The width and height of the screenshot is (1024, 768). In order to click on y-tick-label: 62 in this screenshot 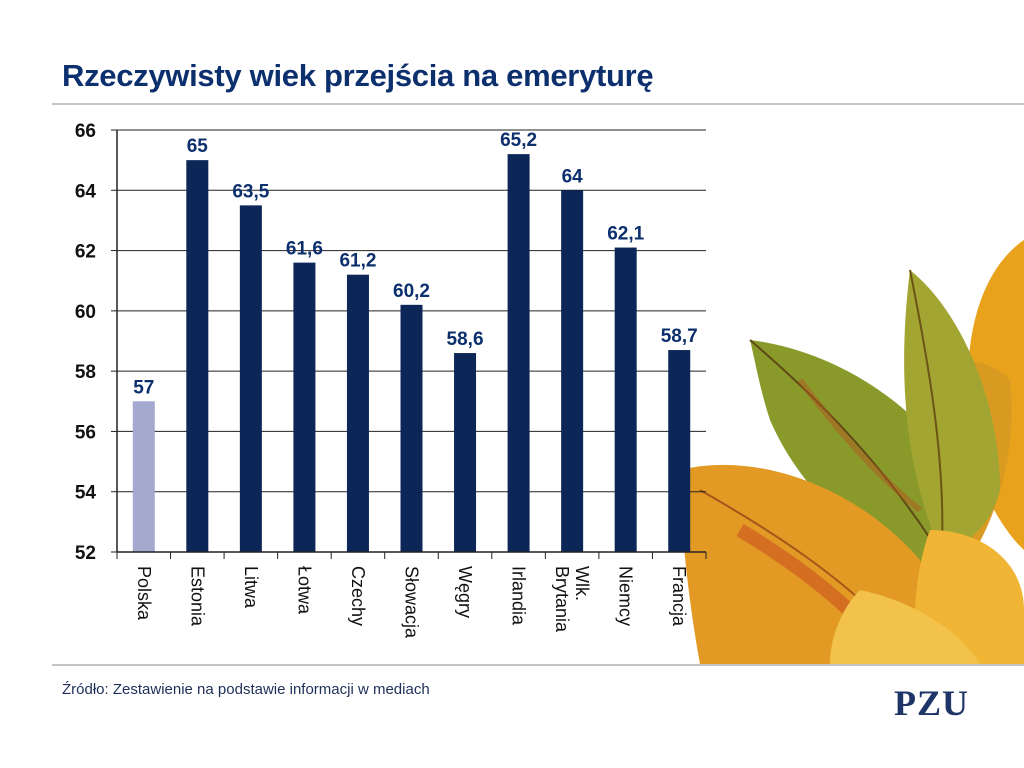, I will do `click(85, 252)`.